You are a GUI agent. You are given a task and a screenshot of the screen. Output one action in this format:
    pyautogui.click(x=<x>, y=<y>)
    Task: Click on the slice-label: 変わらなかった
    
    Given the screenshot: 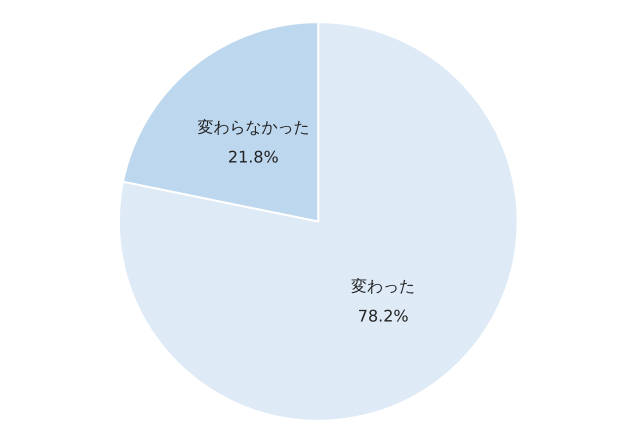 What is the action you would take?
    pyautogui.click(x=253, y=126)
    